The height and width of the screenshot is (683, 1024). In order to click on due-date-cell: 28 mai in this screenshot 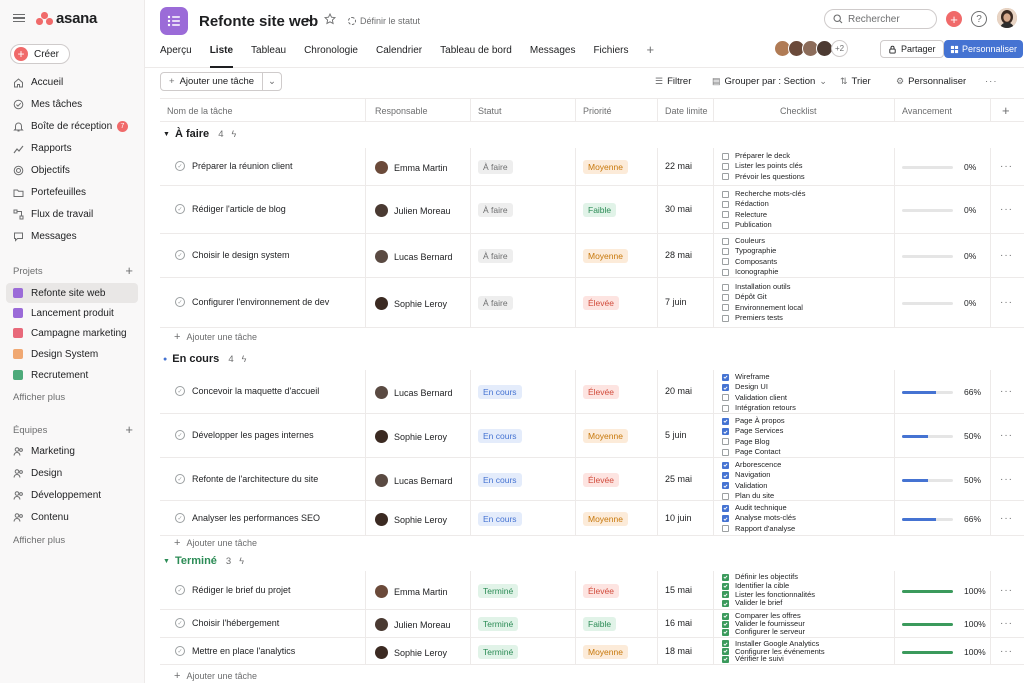, I will do `click(678, 255)`.